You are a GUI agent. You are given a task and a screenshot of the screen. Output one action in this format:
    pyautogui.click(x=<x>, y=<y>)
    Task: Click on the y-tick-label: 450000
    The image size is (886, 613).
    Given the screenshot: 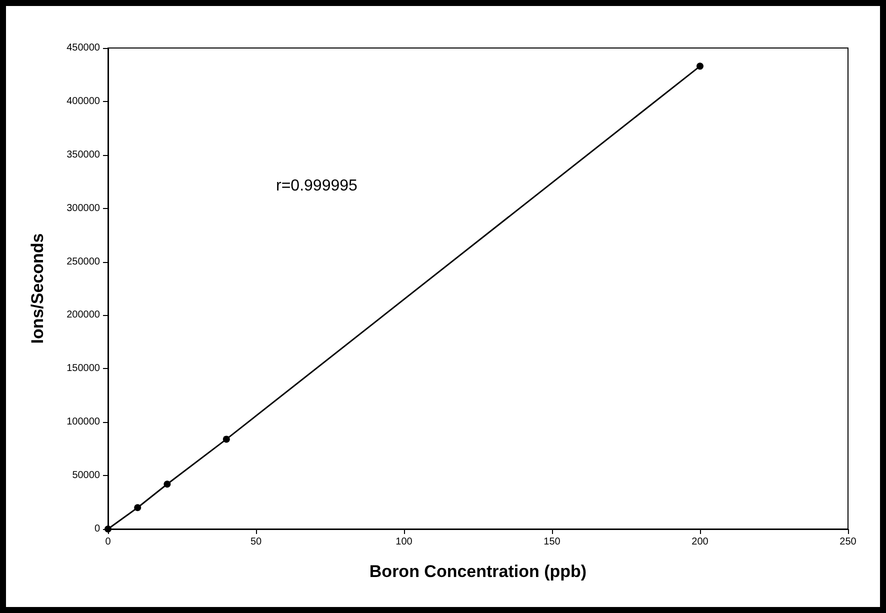 What is the action you would take?
    pyautogui.click(x=83, y=48)
    